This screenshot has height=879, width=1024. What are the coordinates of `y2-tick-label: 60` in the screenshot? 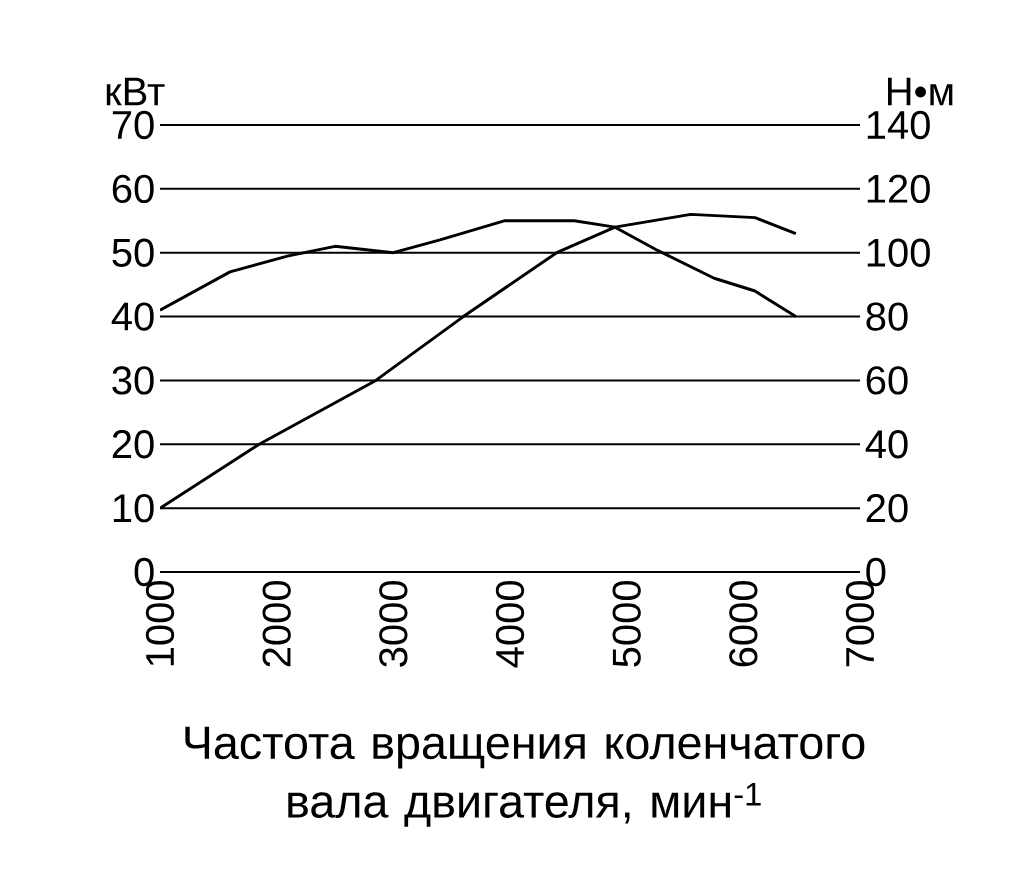 It's located at (887, 380).